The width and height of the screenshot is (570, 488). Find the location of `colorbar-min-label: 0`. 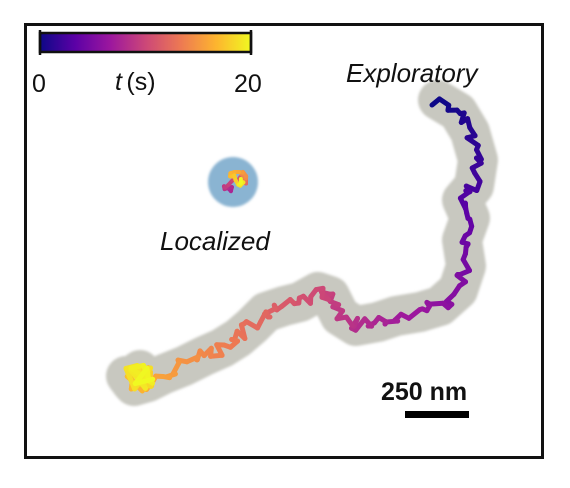

colorbar-min-label: 0 is located at coordinates (39, 84).